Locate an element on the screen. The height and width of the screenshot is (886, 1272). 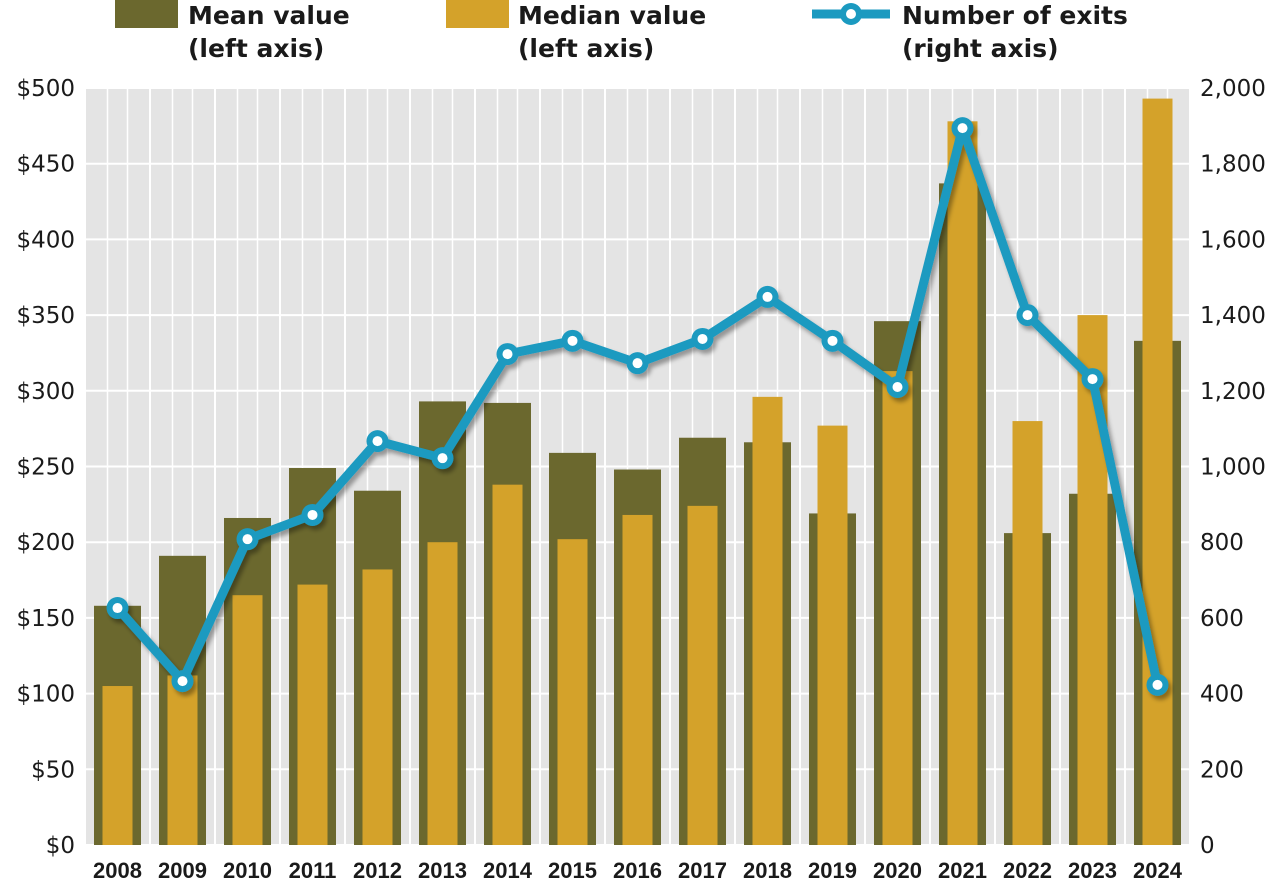
left-tick-label: $0 is located at coordinates (60, 846).